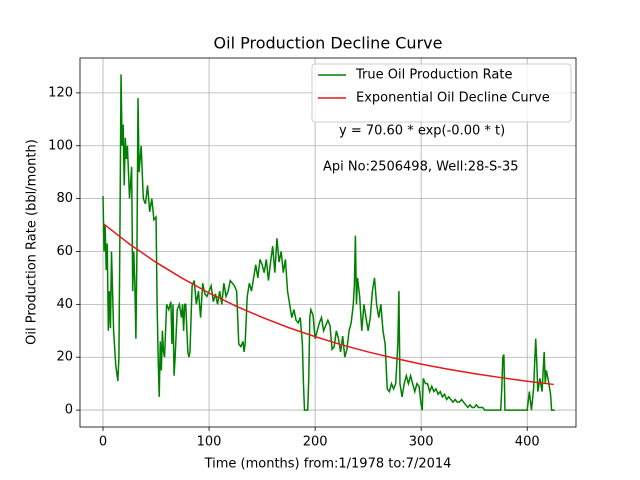 The height and width of the screenshot is (480, 640). I want to click on y-tick-label: 0, so click(69, 410).